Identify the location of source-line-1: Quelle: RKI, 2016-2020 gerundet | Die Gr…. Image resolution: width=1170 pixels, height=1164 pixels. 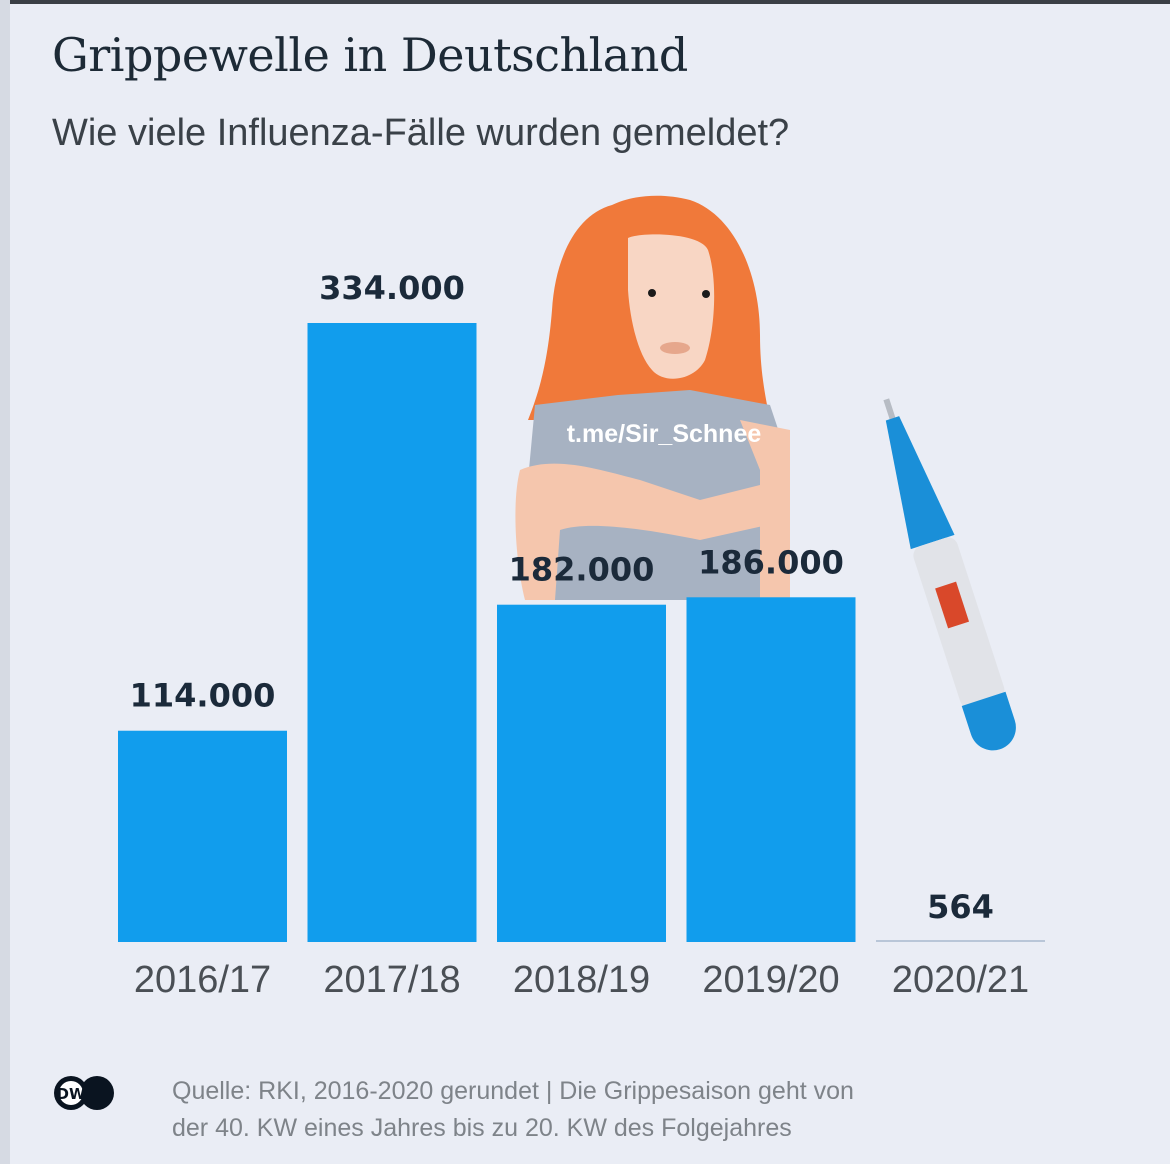
(513, 1091).